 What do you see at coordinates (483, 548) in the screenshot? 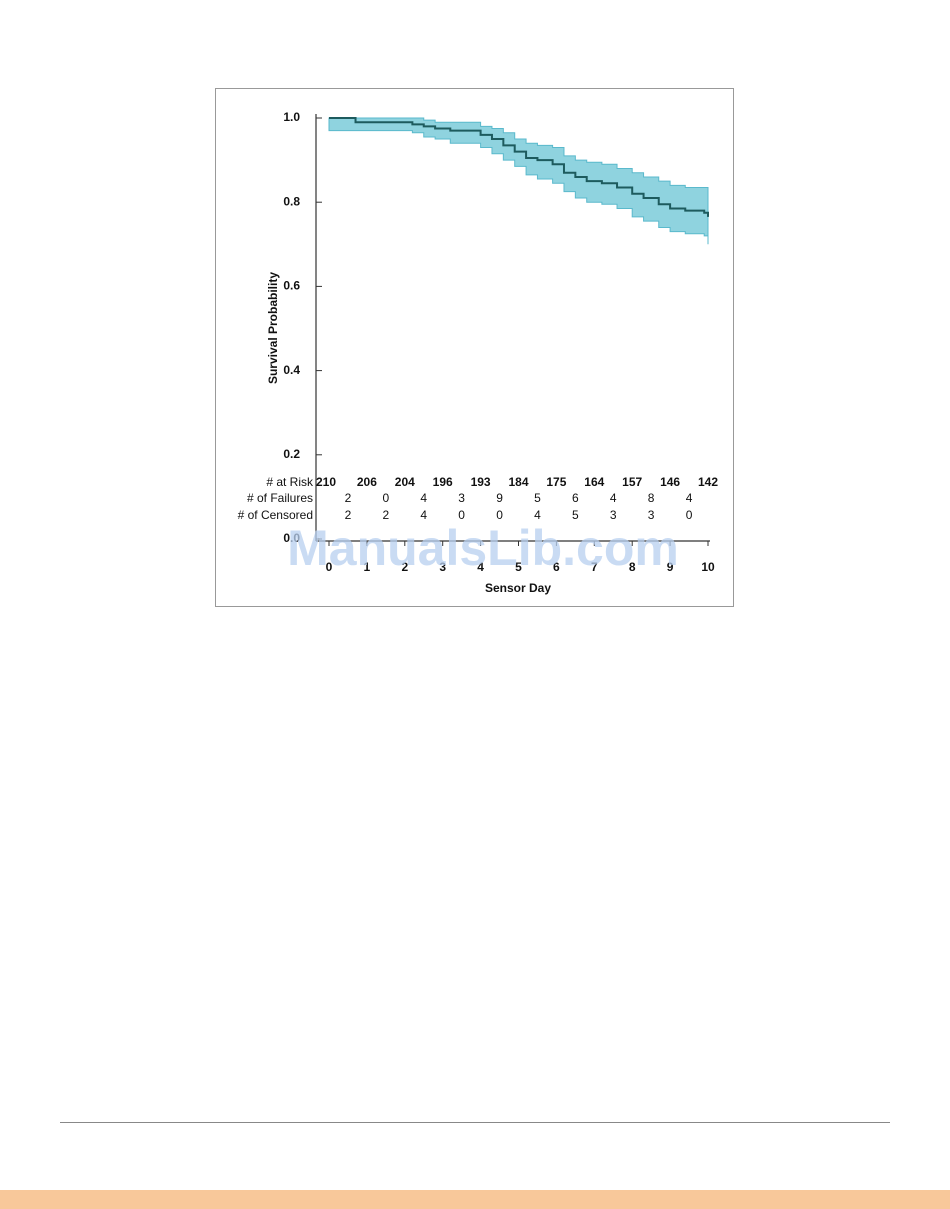
I see `watermark: ManualsLib.com` at bounding box center [483, 548].